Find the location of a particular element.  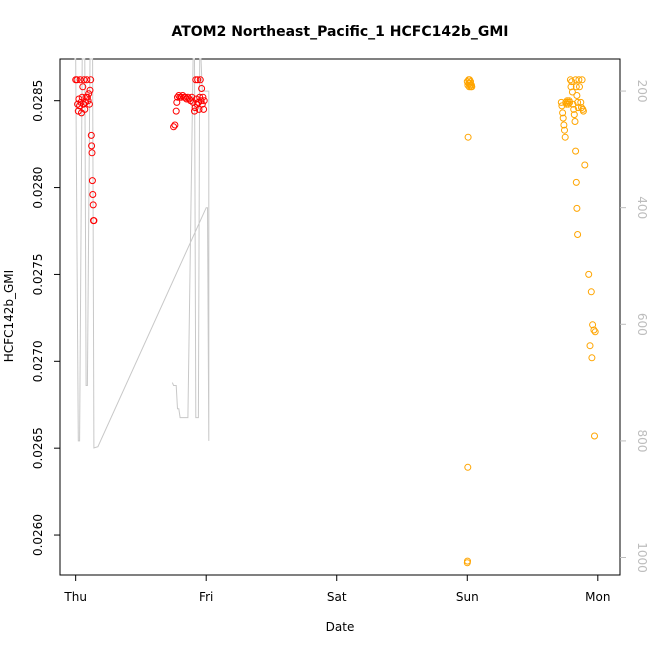

y-tick-label: 0.0280 is located at coordinates (38, 188).